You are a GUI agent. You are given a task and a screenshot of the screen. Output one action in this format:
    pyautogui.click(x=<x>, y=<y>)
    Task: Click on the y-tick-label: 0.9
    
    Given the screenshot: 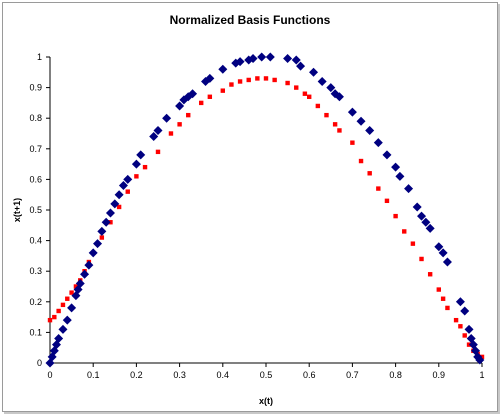 What is the action you would take?
    pyautogui.click(x=35, y=88)
    